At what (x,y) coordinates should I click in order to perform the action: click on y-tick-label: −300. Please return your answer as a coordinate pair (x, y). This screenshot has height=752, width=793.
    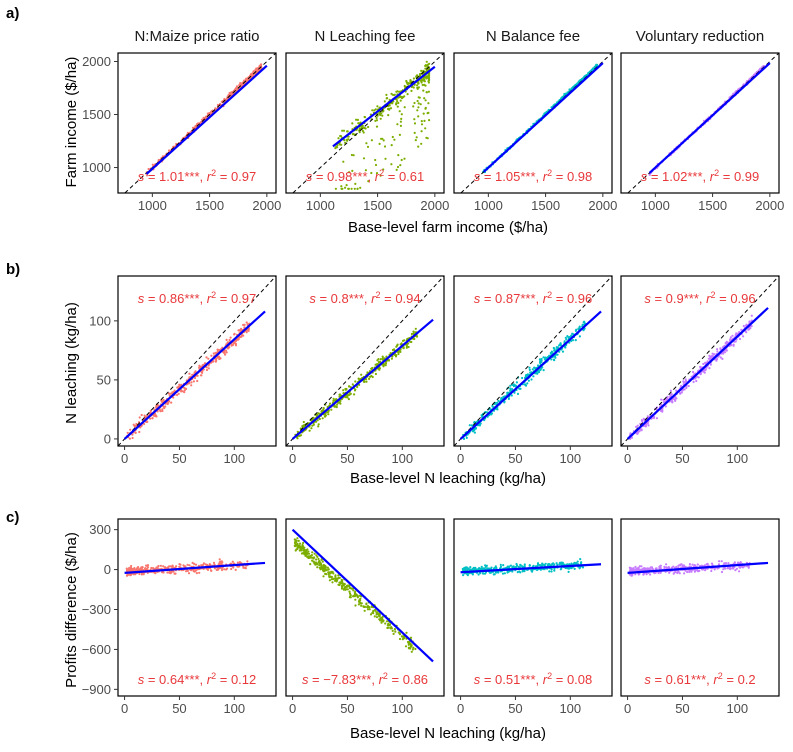
    Looking at the image, I should click on (96, 609).